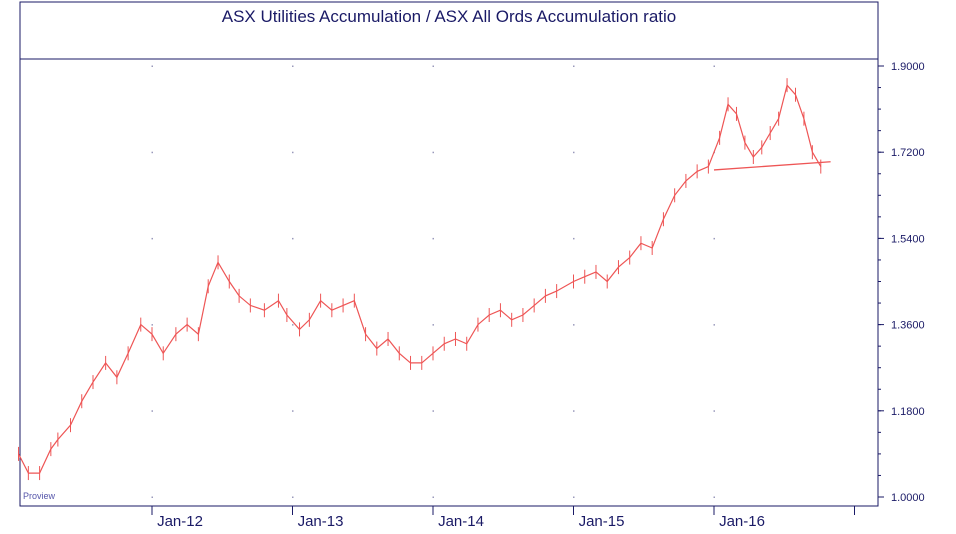 The image size is (956, 534). I want to click on x-axis: Jan-12 Jan-13 Jan-14 Jan-15 Jan-16, so click(503, 518).